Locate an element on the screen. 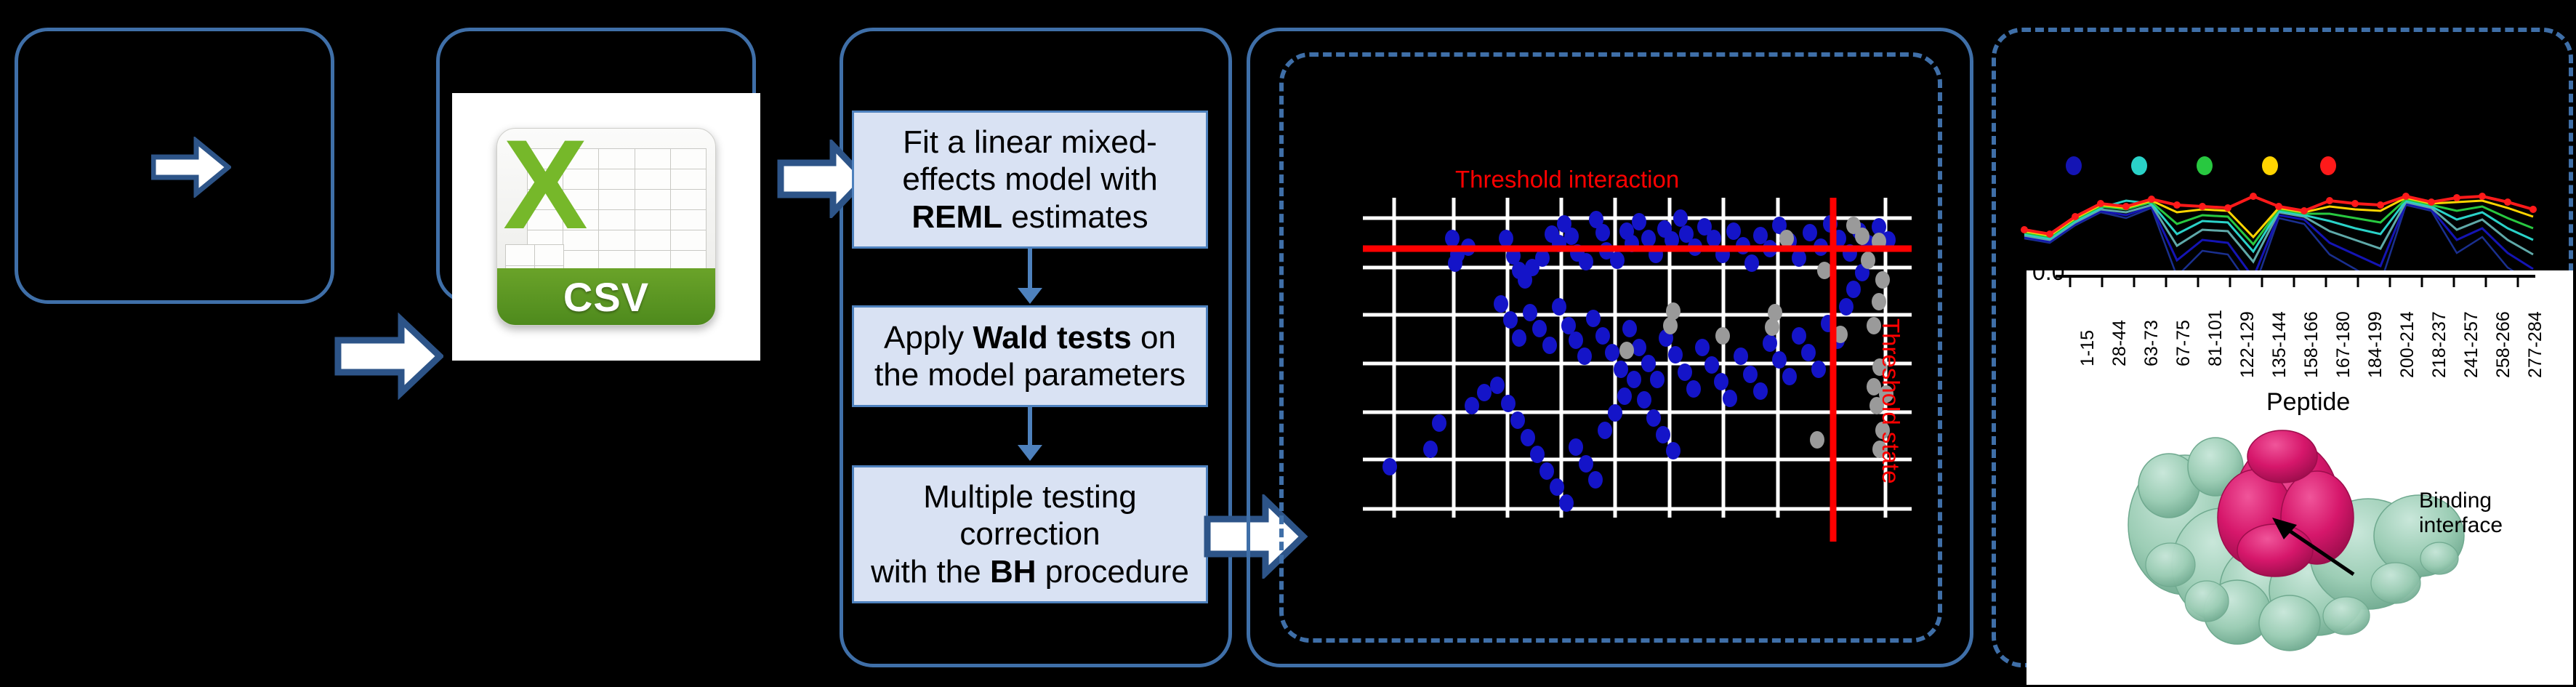  arrow-into-input is located at coordinates (191, 167).